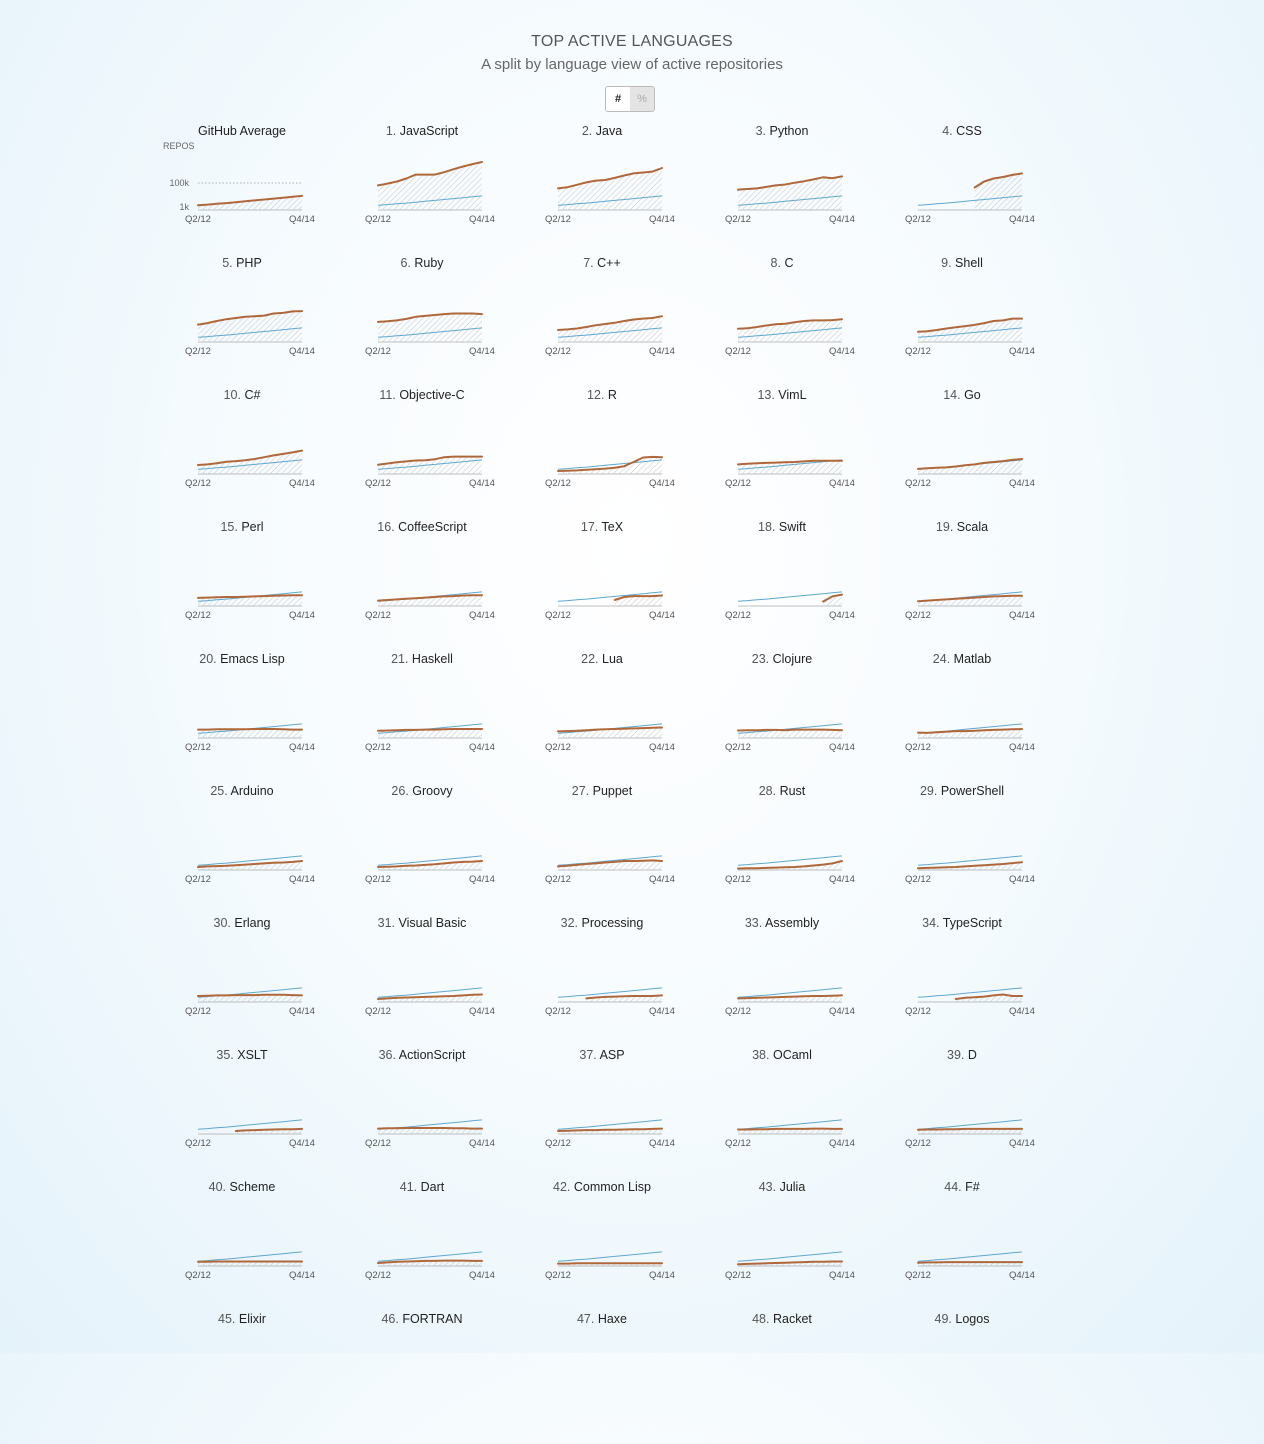 The height and width of the screenshot is (1444, 1264). Describe the element at coordinates (972, 1319) in the screenshot. I see `panel-language-name: Logos` at that location.